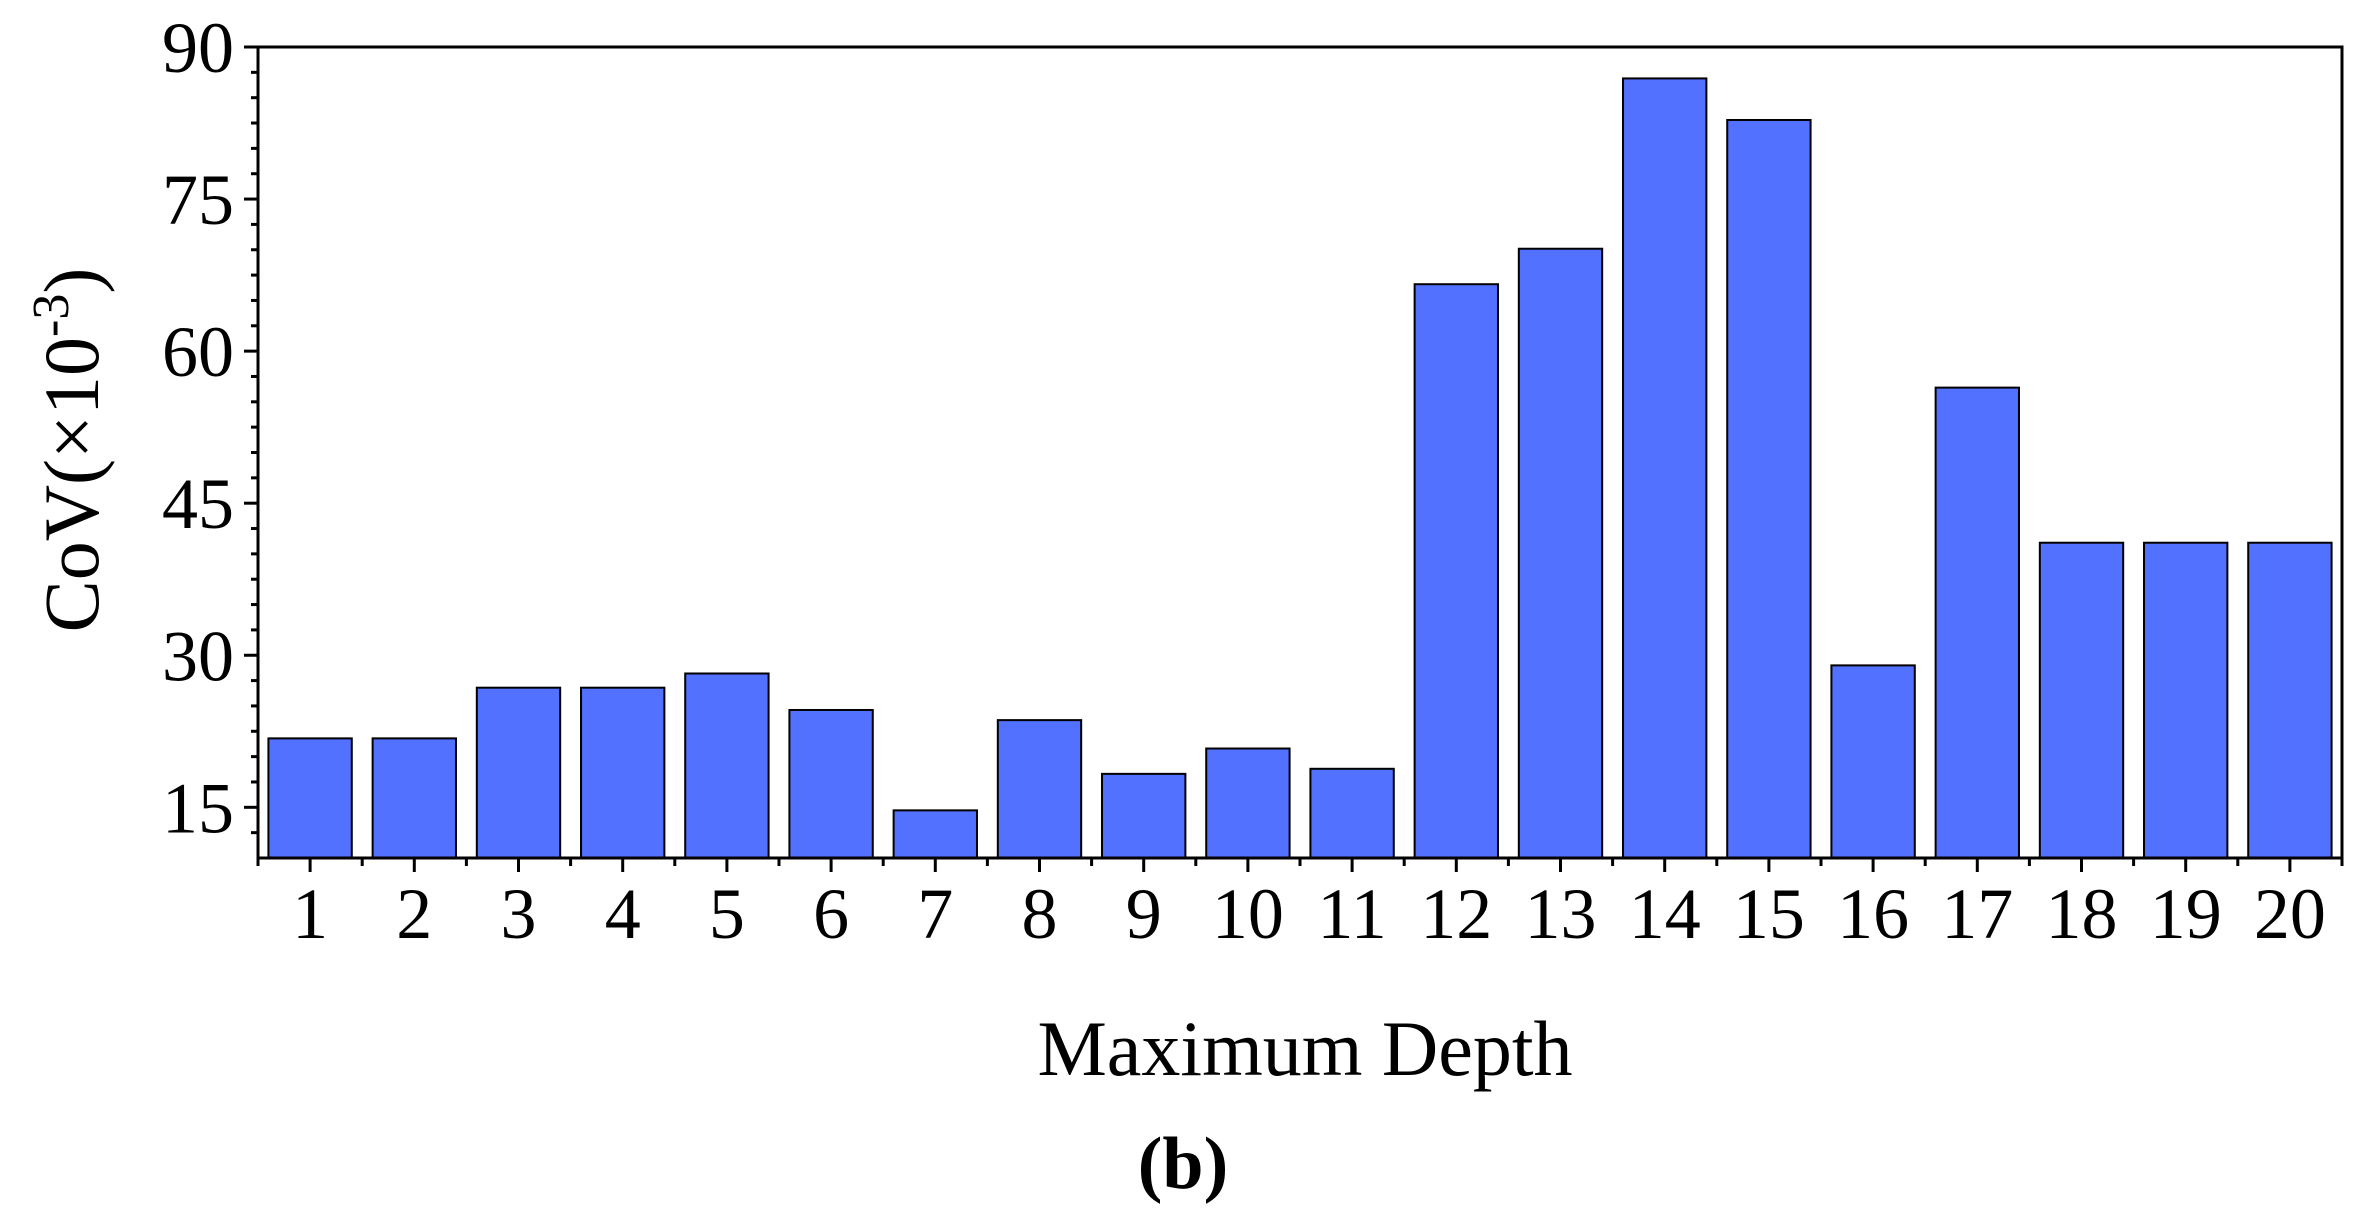 The height and width of the screenshot is (1225, 2366). I want to click on x-tick-label-16: 16, so click(1873, 914).